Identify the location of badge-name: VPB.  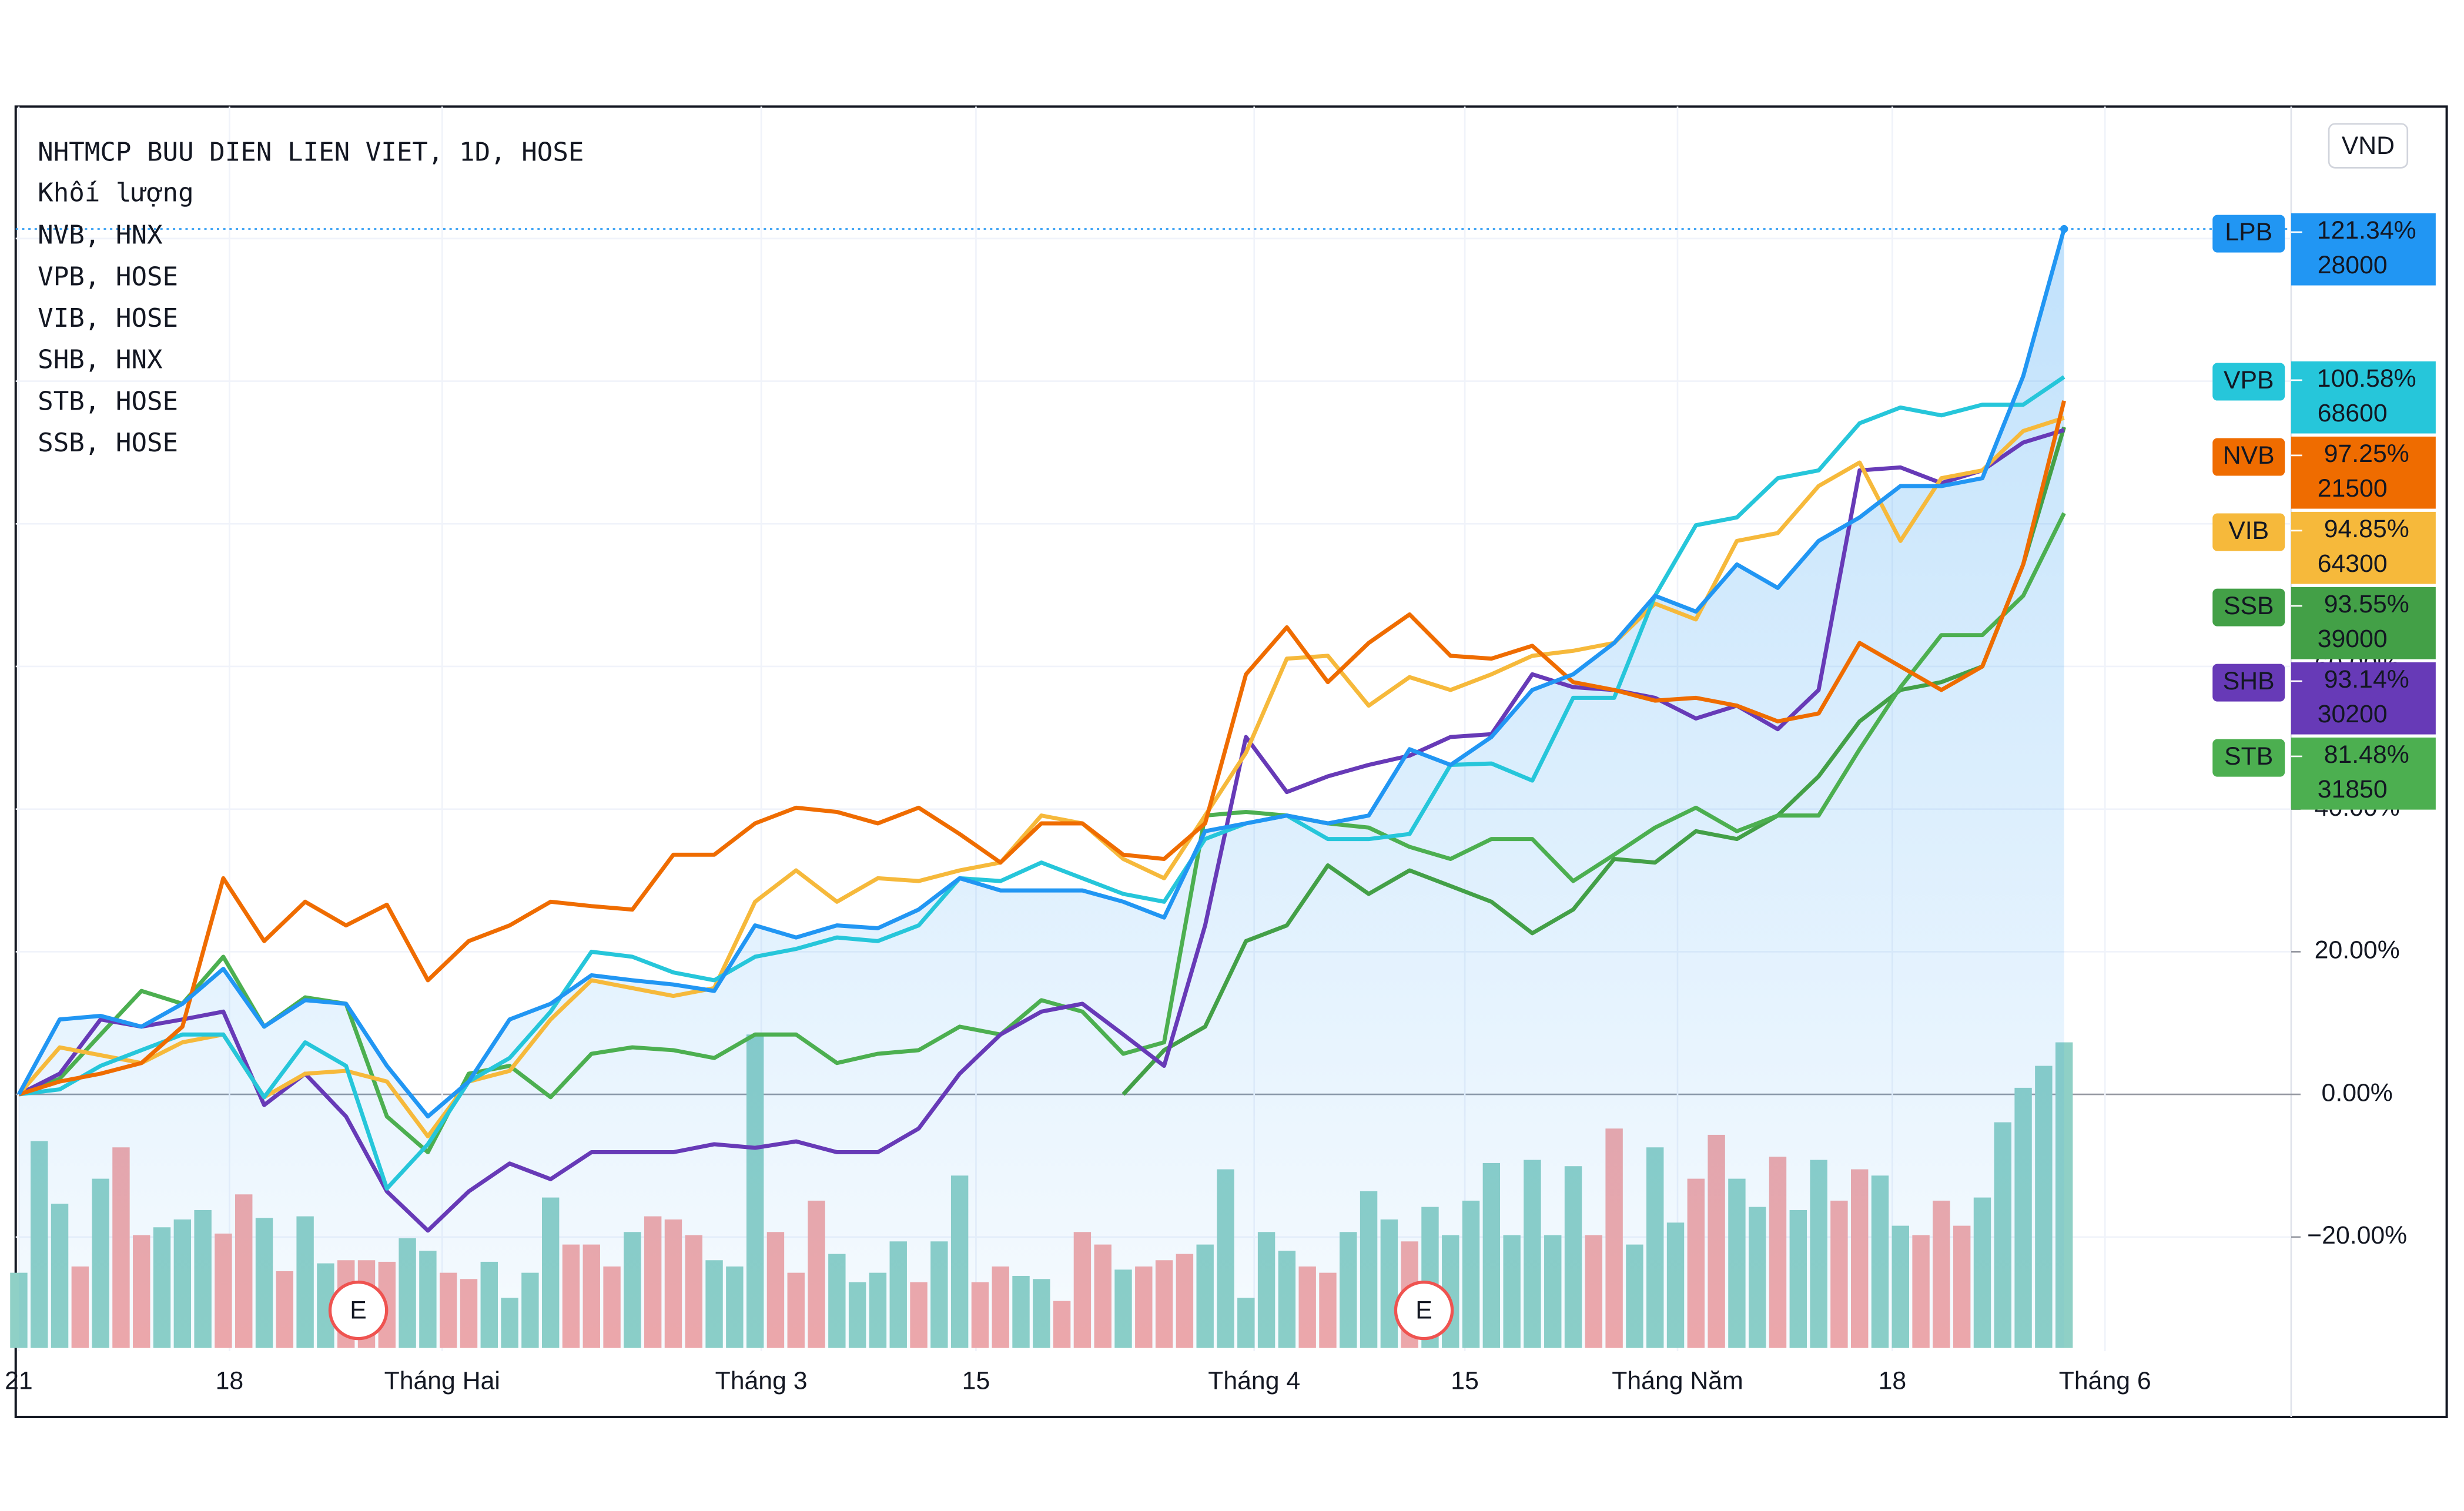
(2249, 380).